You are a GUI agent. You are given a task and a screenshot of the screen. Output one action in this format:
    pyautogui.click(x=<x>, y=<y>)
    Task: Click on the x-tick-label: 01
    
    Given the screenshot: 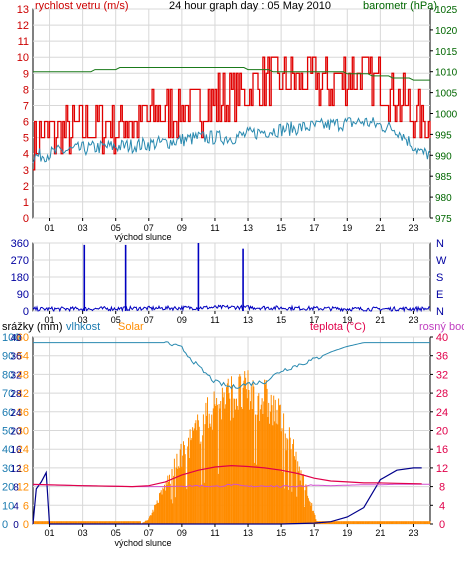 What is the action you would take?
    pyautogui.click(x=50, y=533)
    